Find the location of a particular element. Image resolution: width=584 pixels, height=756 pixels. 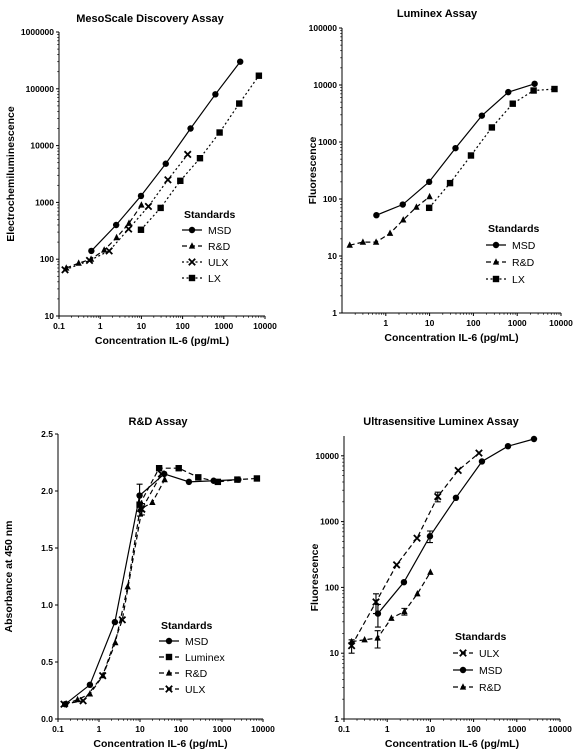

chart-title: Luminex Assay is located at coordinates (437, 14).